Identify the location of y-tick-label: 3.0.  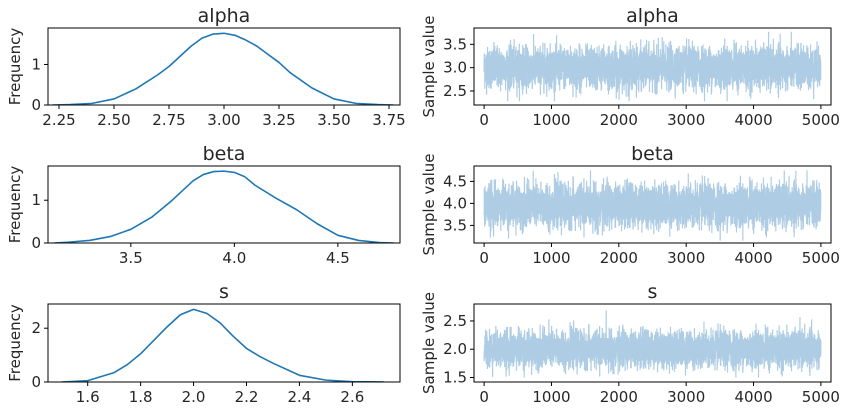
(455, 68).